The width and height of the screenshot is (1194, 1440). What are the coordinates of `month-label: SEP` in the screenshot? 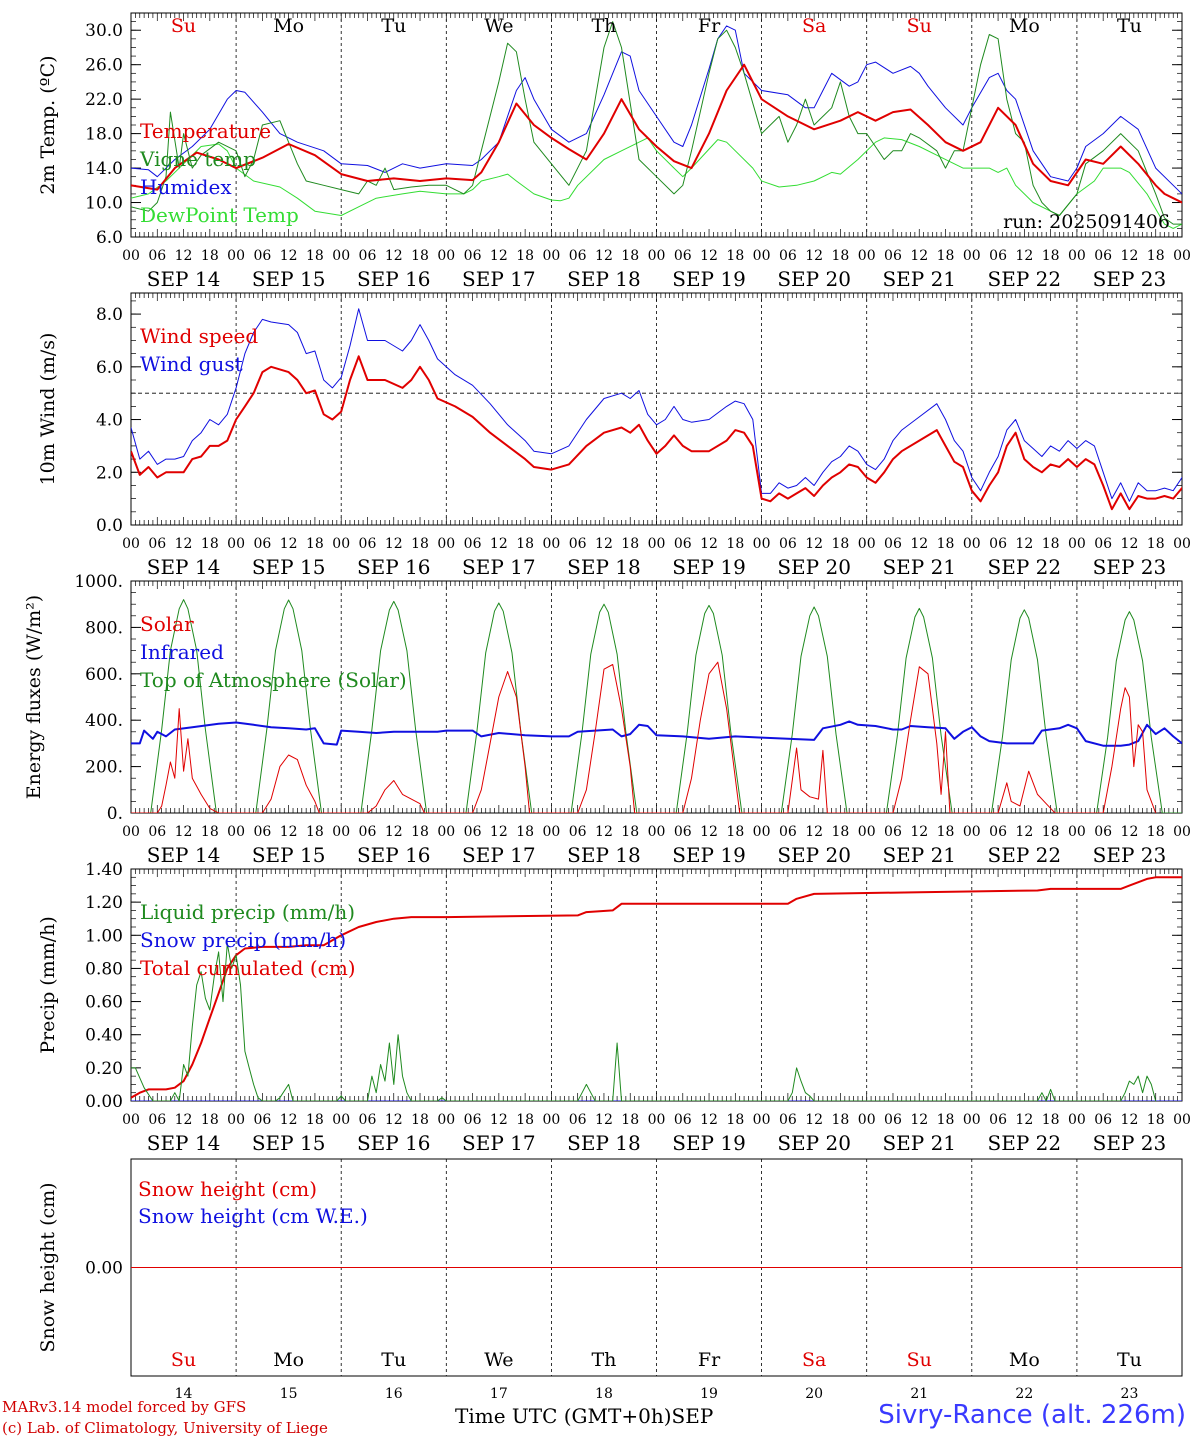 It's located at (692, 1416).